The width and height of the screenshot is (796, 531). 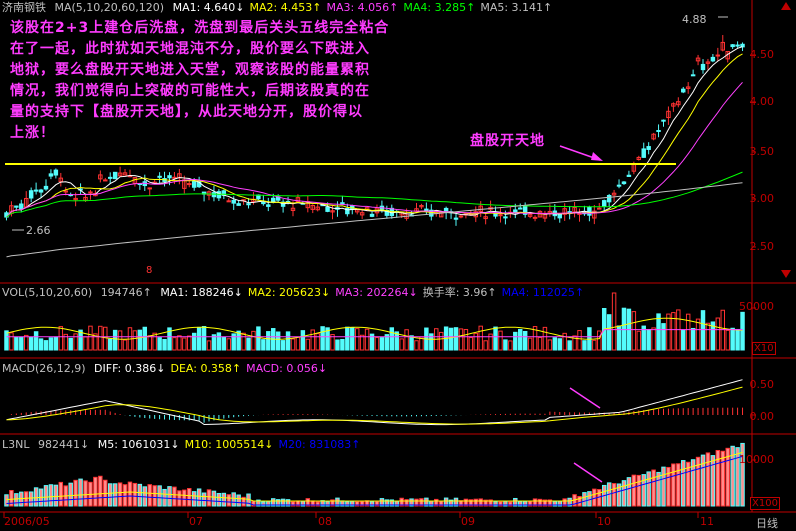 What do you see at coordinates (130, 368) in the screenshot?
I see `macd-item-0: DIFF: 0.386↓` at bounding box center [130, 368].